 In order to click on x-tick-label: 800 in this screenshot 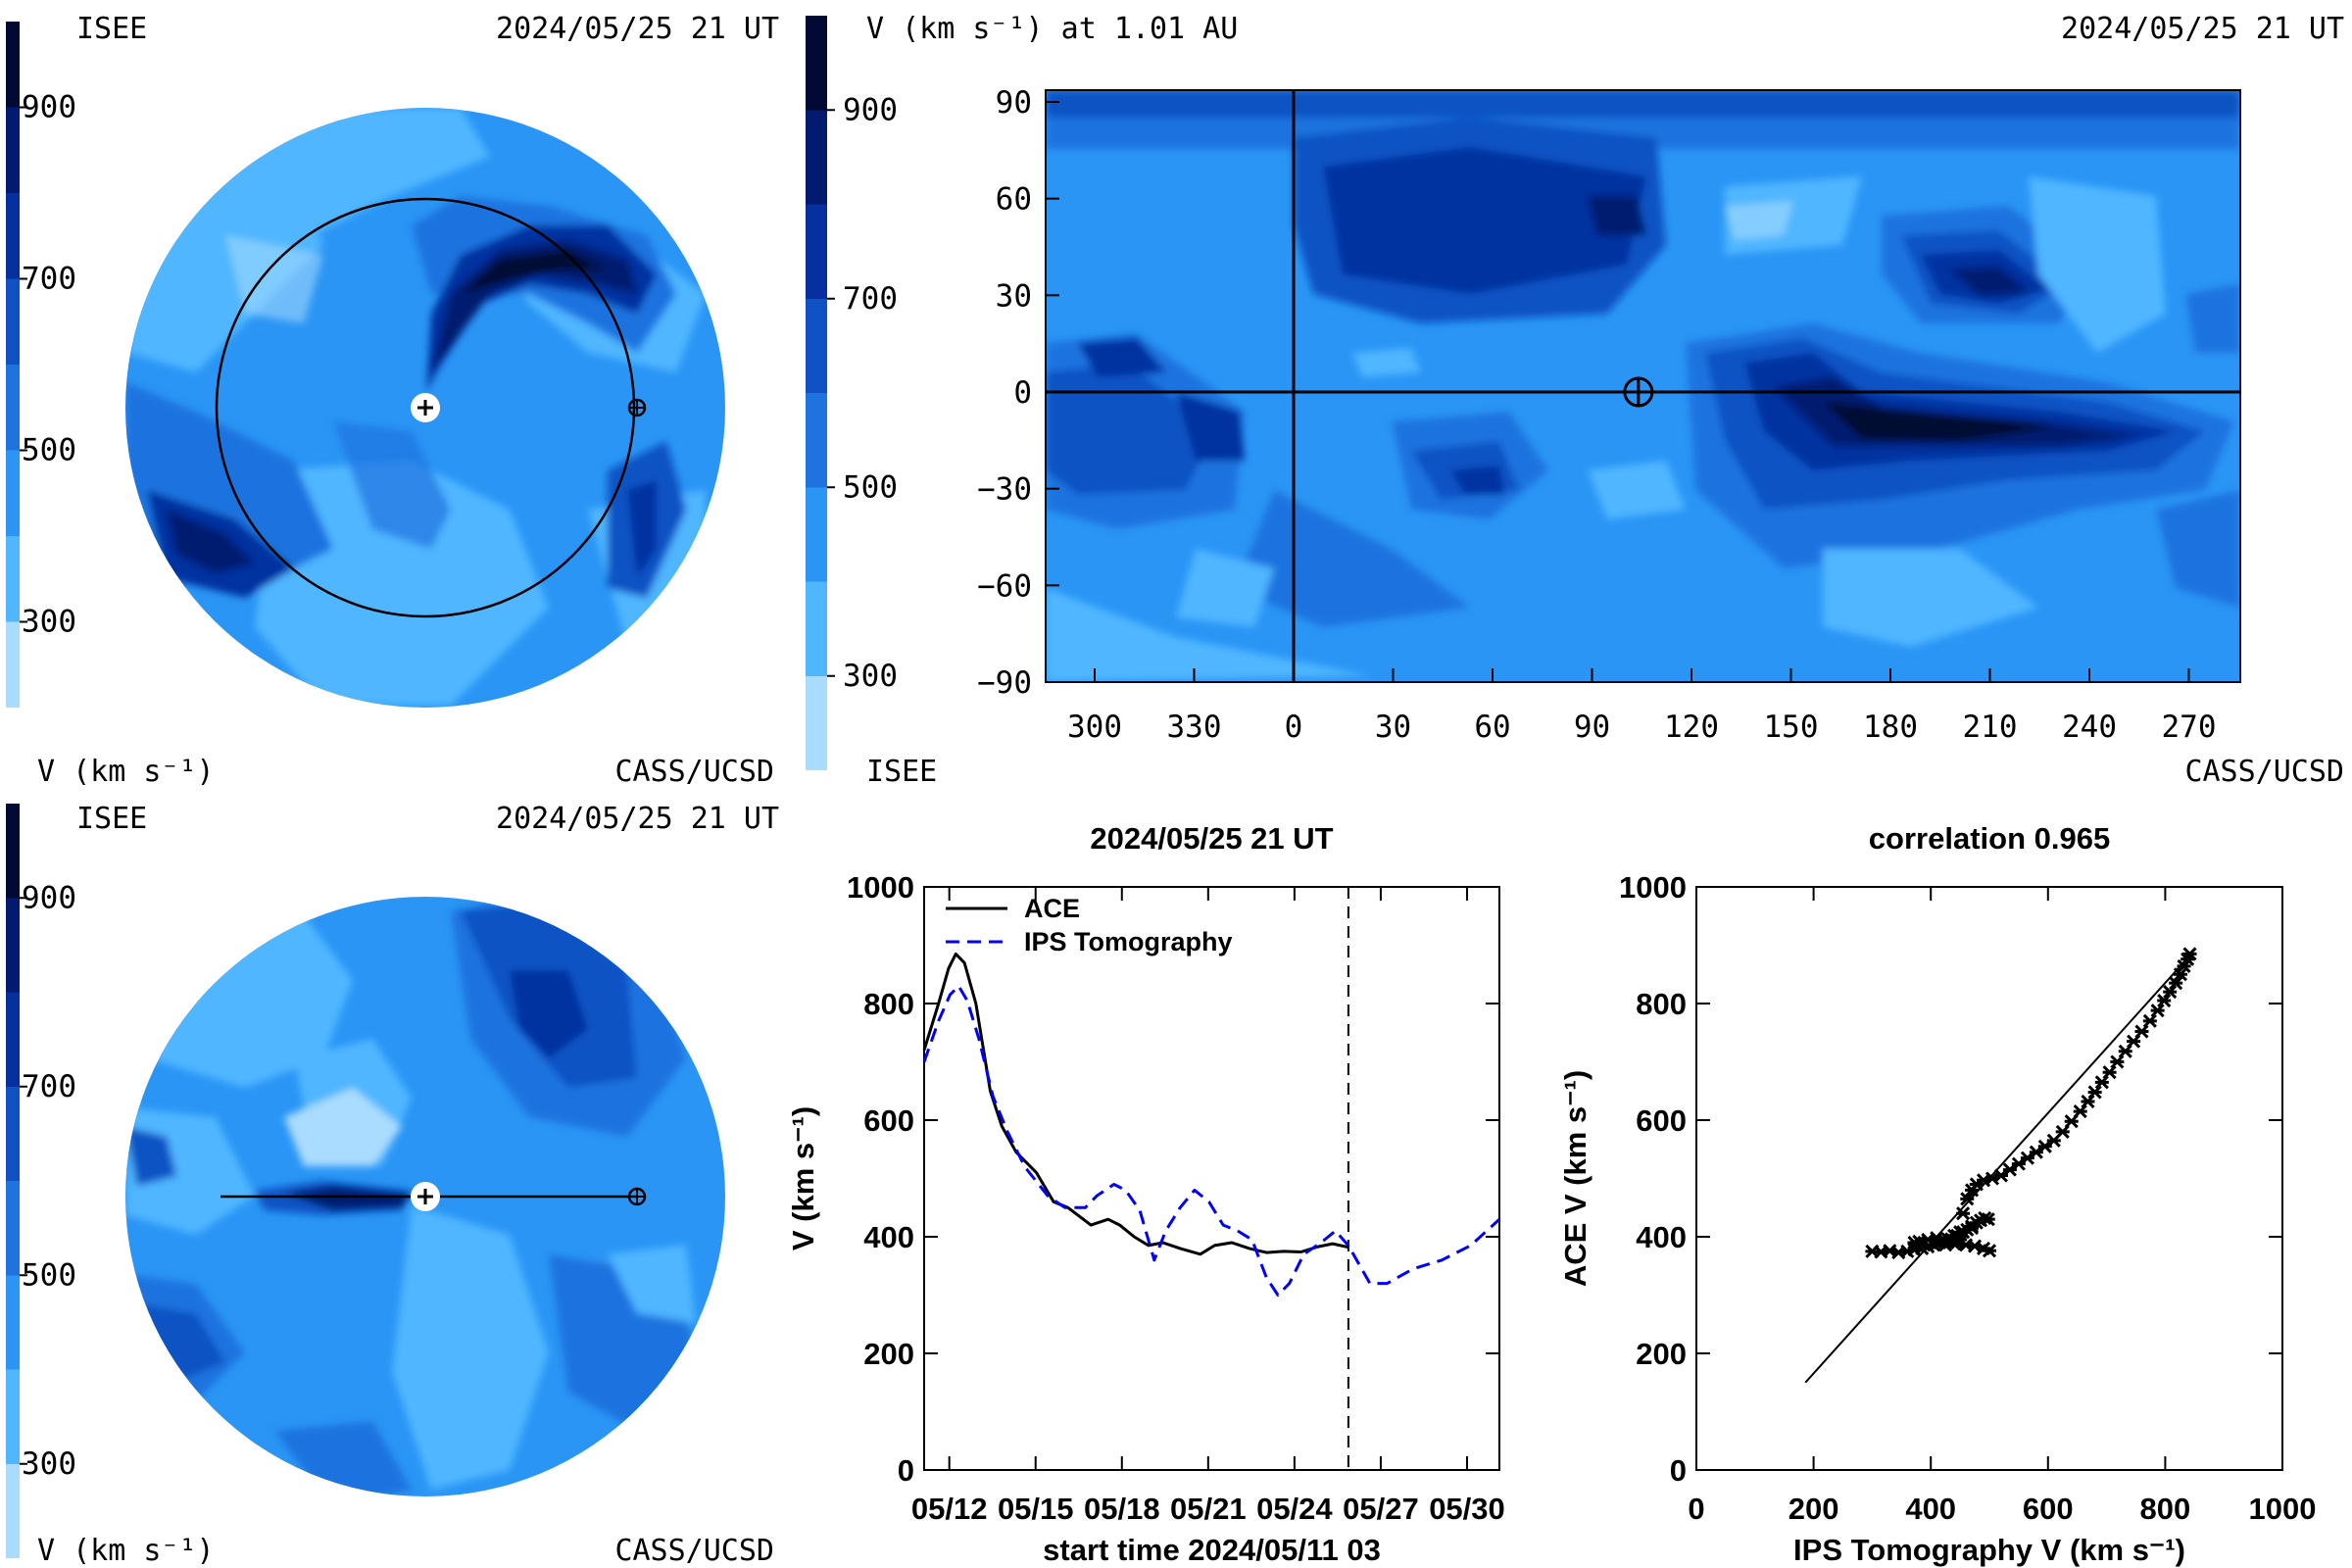, I will do `click(2165, 1509)`.